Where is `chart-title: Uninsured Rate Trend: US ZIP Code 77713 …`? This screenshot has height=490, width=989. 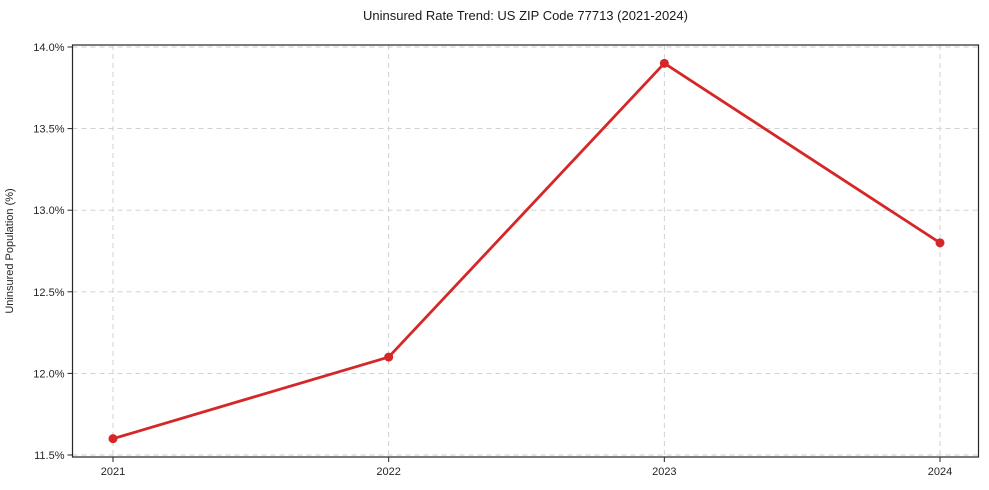
chart-title: Uninsured Rate Trend: US ZIP Code 77713 … is located at coordinates (525, 15).